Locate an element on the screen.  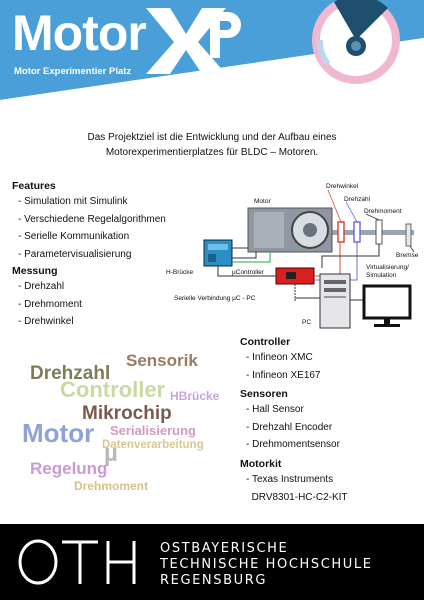
monitor-icon is located at coordinates (387, 302).